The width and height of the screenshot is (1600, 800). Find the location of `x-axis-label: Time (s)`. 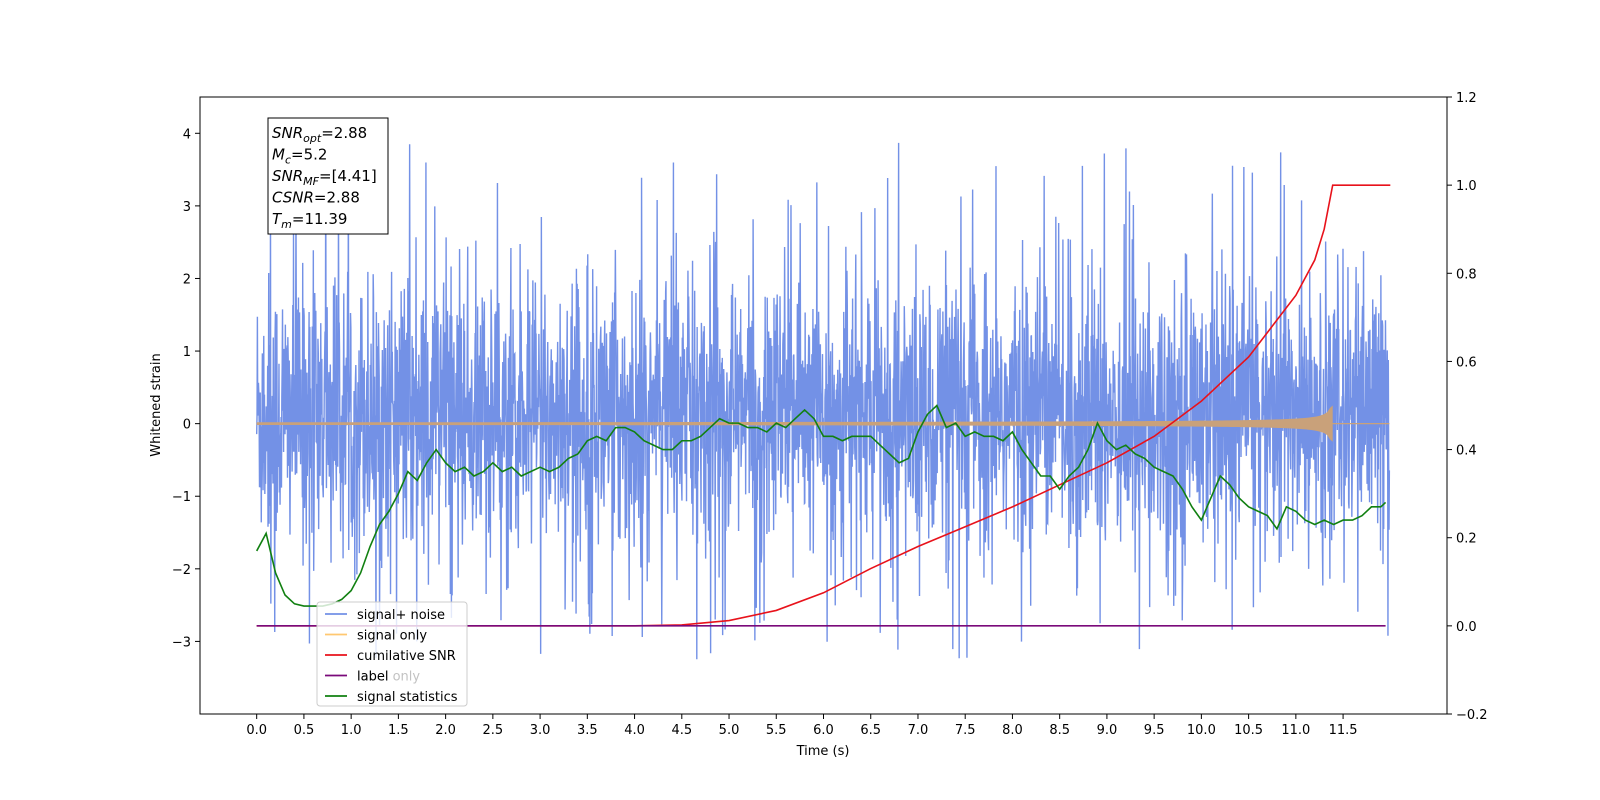

x-axis-label: Time (s) is located at coordinates (823, 751).